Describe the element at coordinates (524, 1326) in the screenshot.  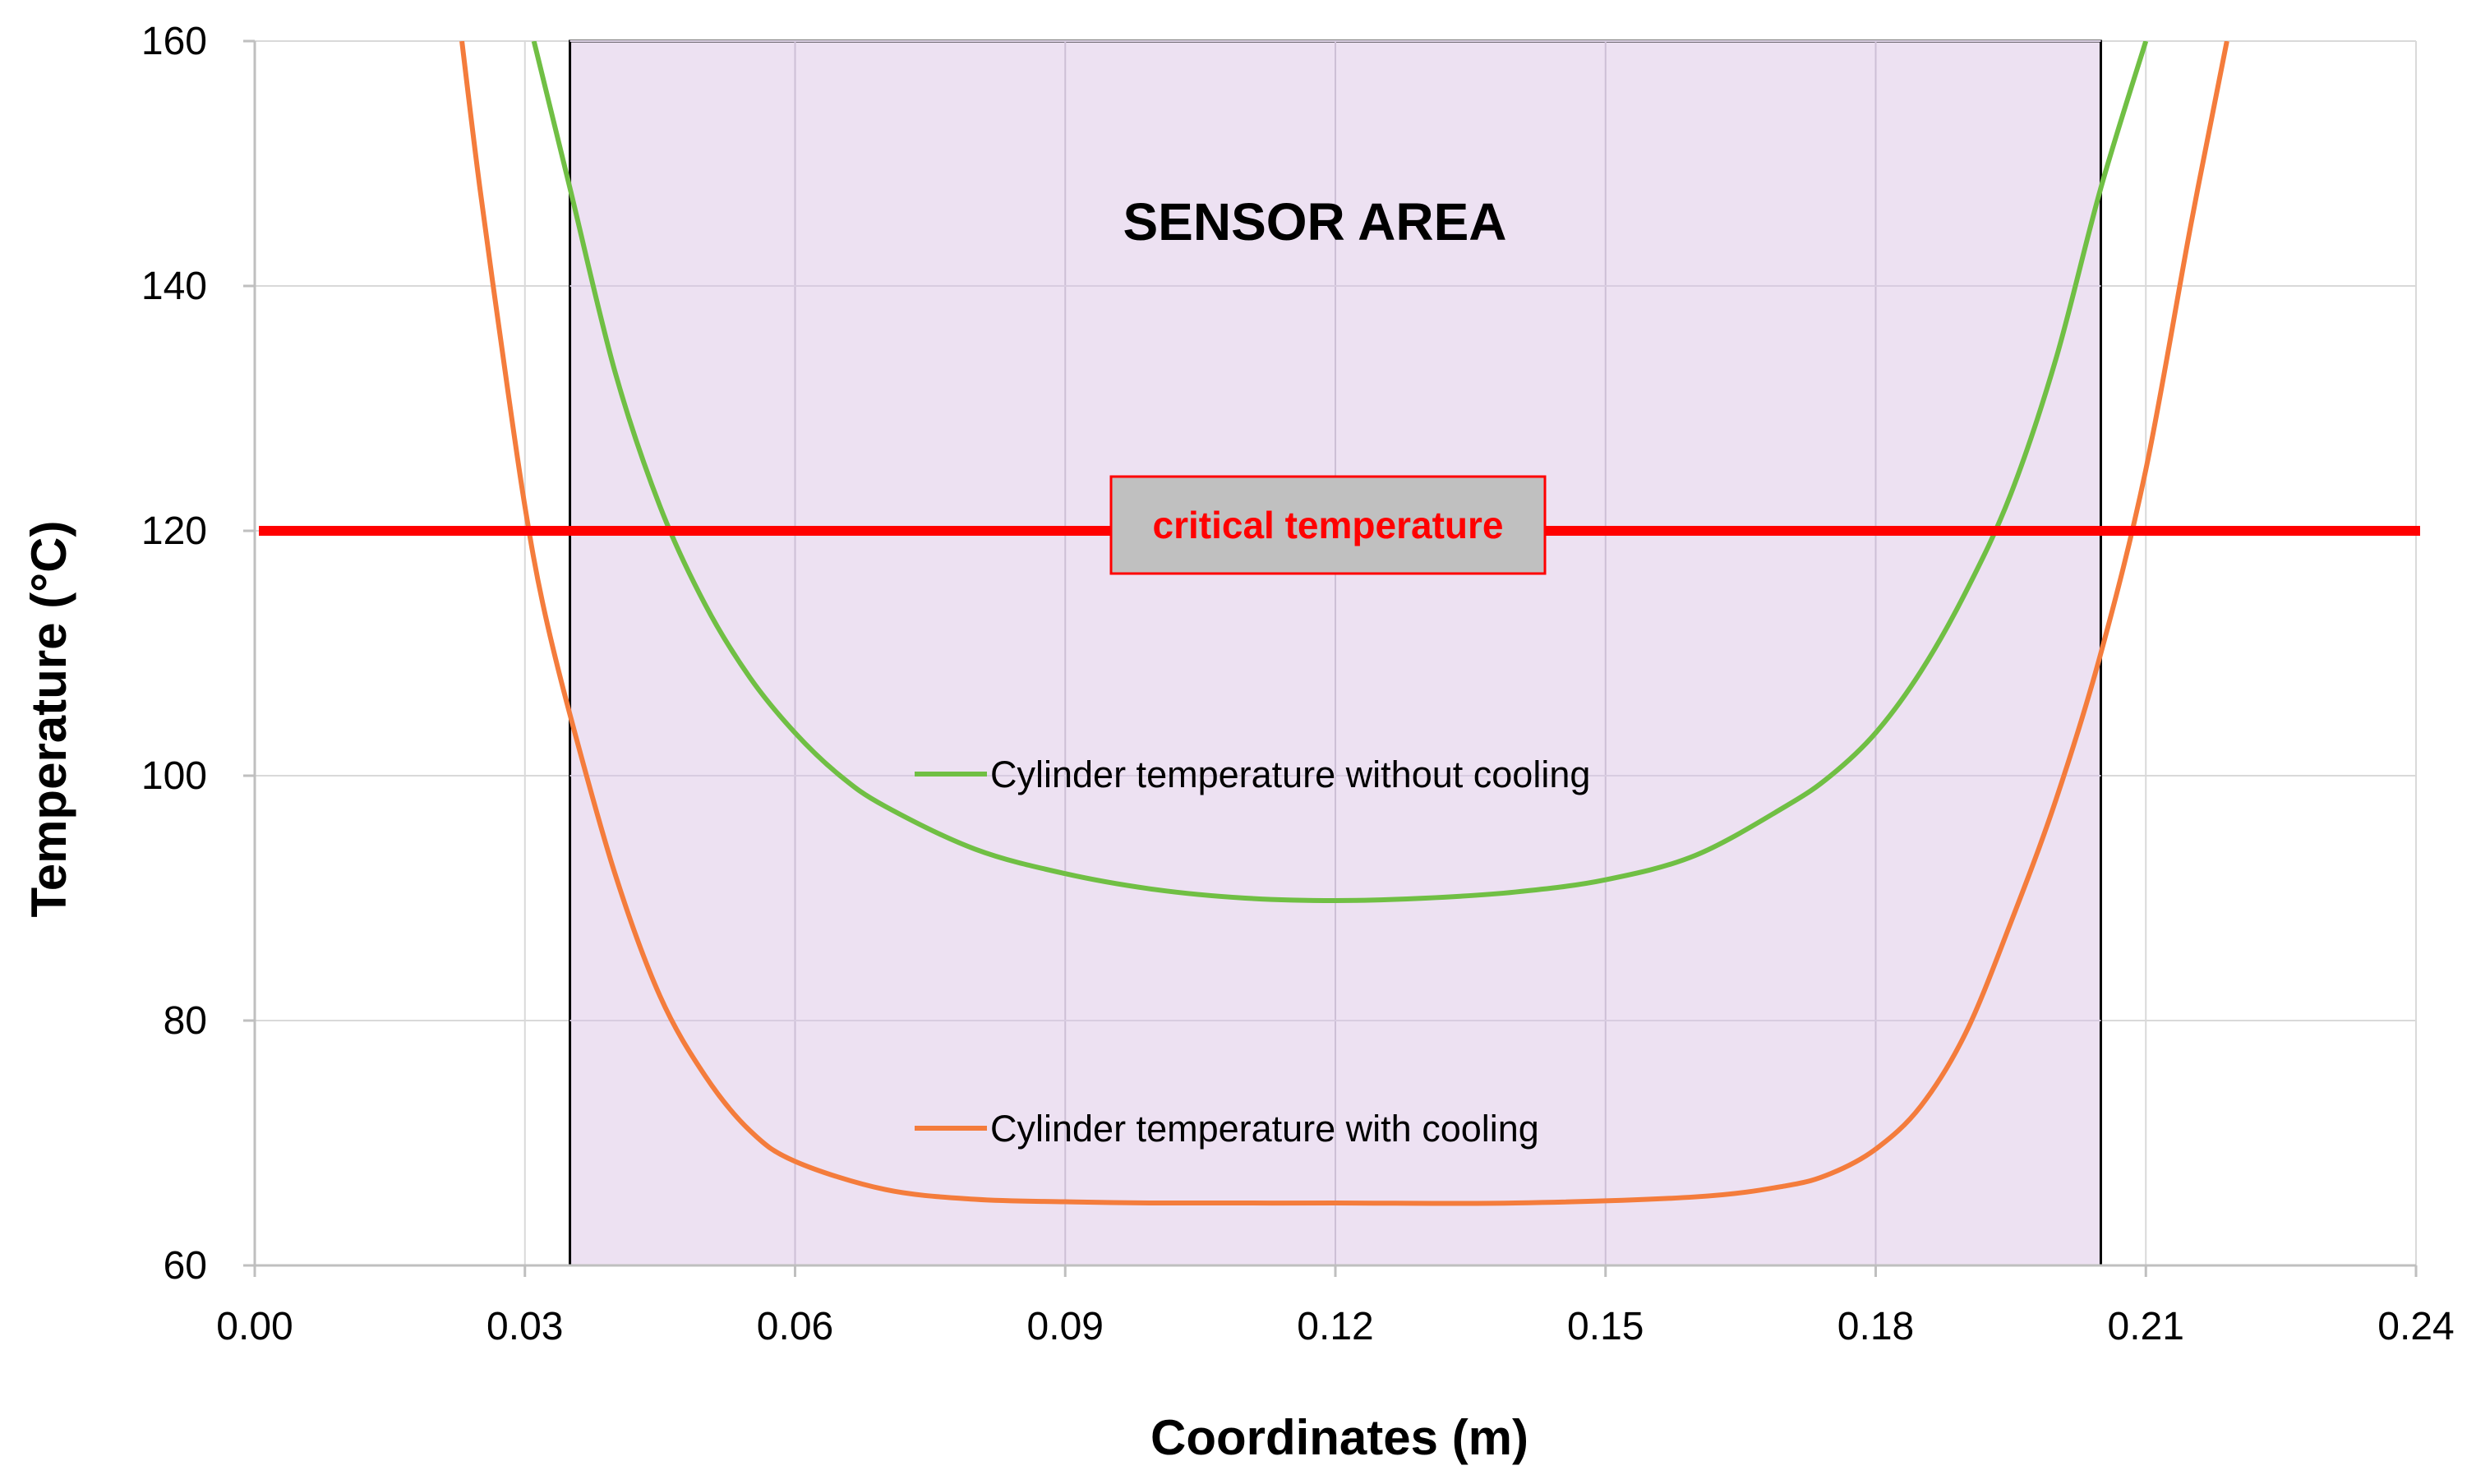
I see `x-tick-label: 0.03` at that location.